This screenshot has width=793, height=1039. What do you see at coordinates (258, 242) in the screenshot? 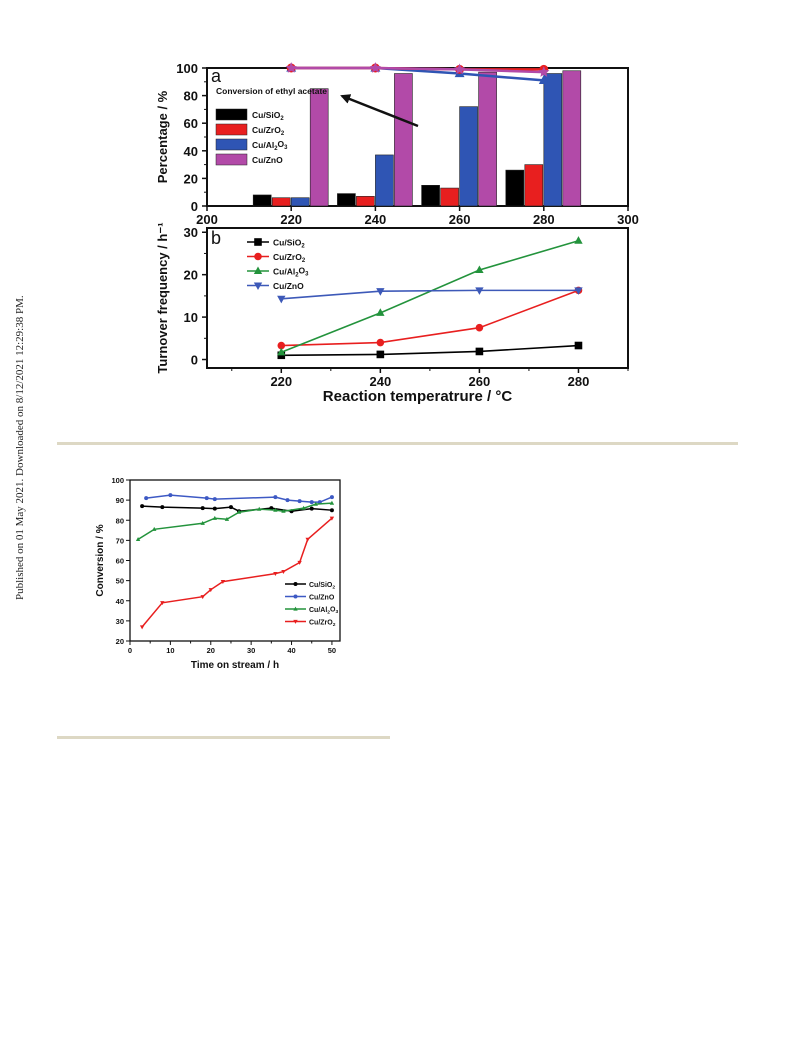
I see `legend-marker-b-cu-sio2` at bounding box center [258, 242].